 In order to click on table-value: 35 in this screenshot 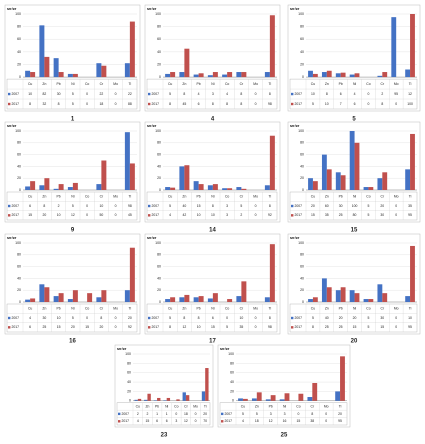, I will do `click(327, 215)`.